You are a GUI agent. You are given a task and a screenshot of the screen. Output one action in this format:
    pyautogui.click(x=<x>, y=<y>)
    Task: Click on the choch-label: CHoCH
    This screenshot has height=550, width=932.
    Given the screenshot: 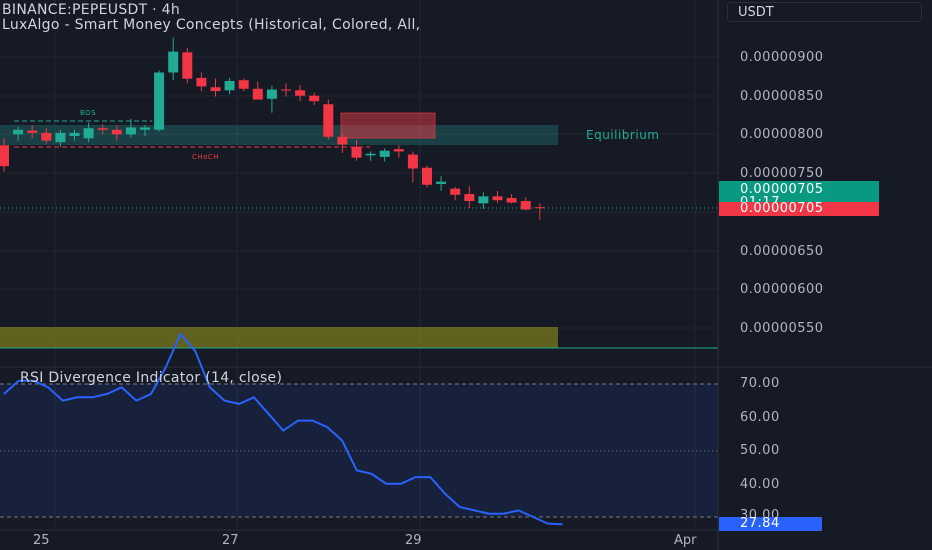 What is the action you would take?
    pyautogui.click(x=206, y=157)
    